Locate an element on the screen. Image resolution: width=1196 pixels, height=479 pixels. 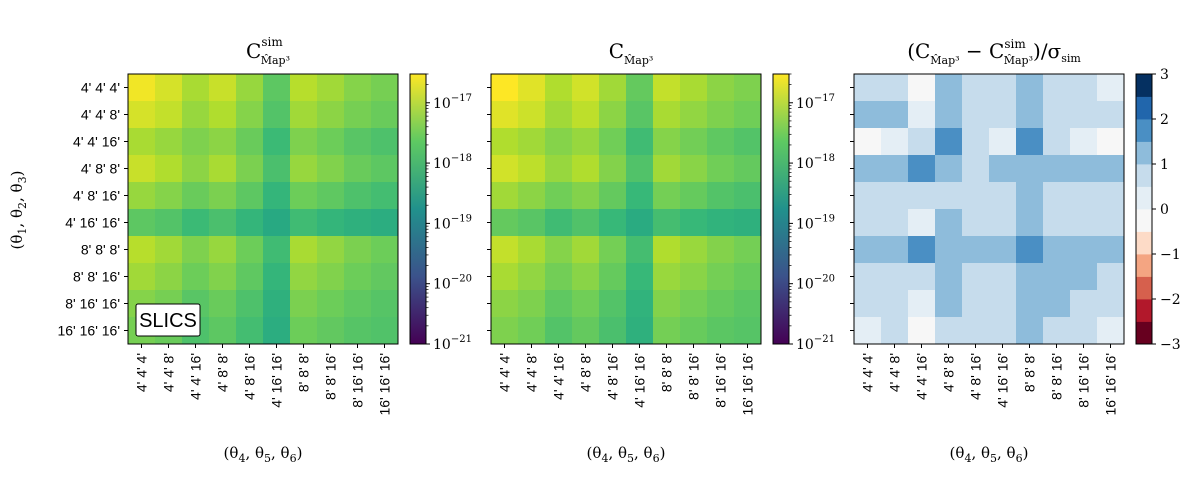
y-tick-label: 4' 4' 16' is located at coordinates (96, 142).